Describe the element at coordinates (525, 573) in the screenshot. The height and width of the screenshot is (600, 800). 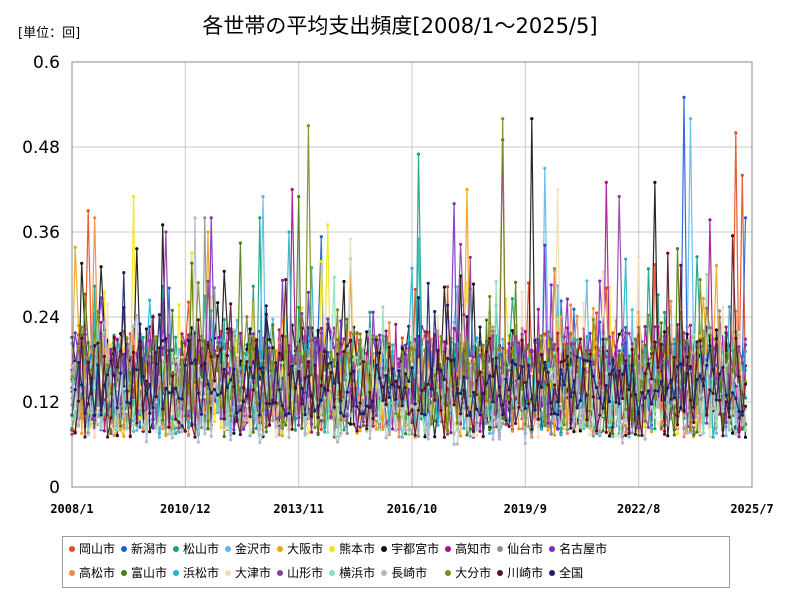
I see `legend-label: 川崎市` at that location.